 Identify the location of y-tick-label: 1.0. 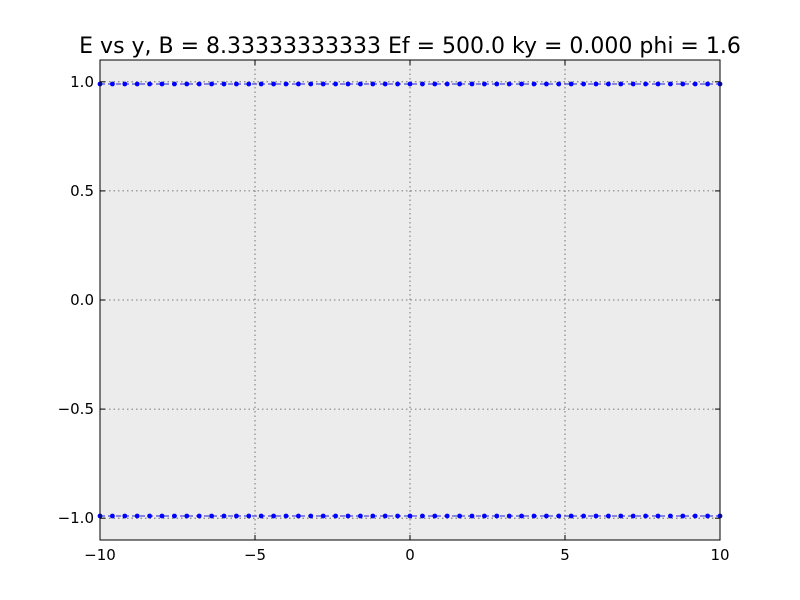
(82, 82).